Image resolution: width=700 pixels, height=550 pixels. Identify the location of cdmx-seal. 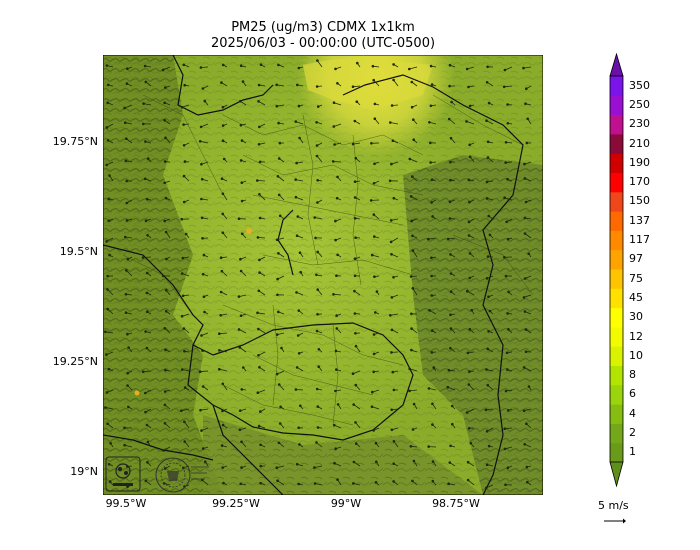
(182, 475).